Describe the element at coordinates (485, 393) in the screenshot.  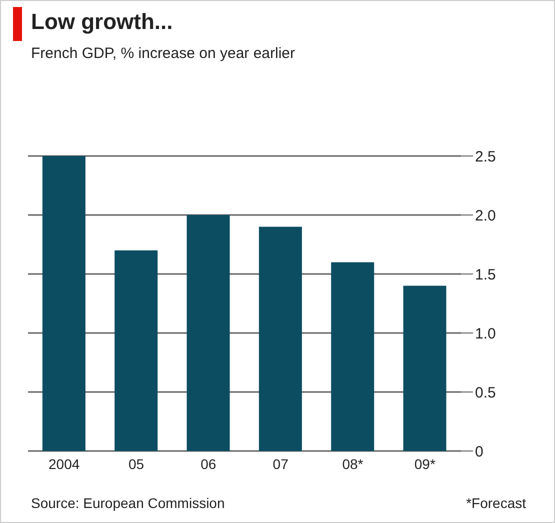
I see `y-tick-label: 0.5` at that location.